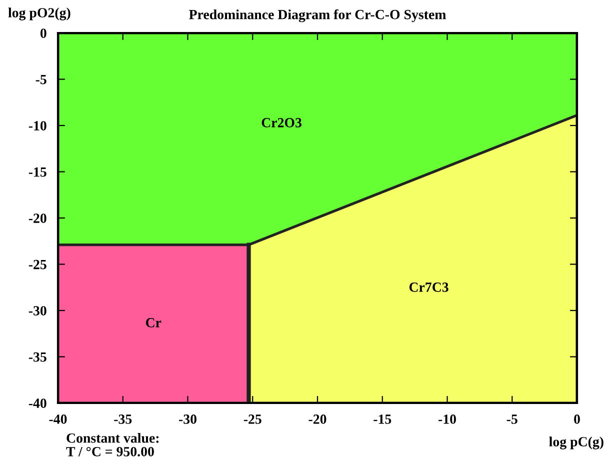 The width and height of the screenshot is (610, 464). Describe the element at coordinates (154, 323) in the screenshot. I see `series-label: Cr` at that location.